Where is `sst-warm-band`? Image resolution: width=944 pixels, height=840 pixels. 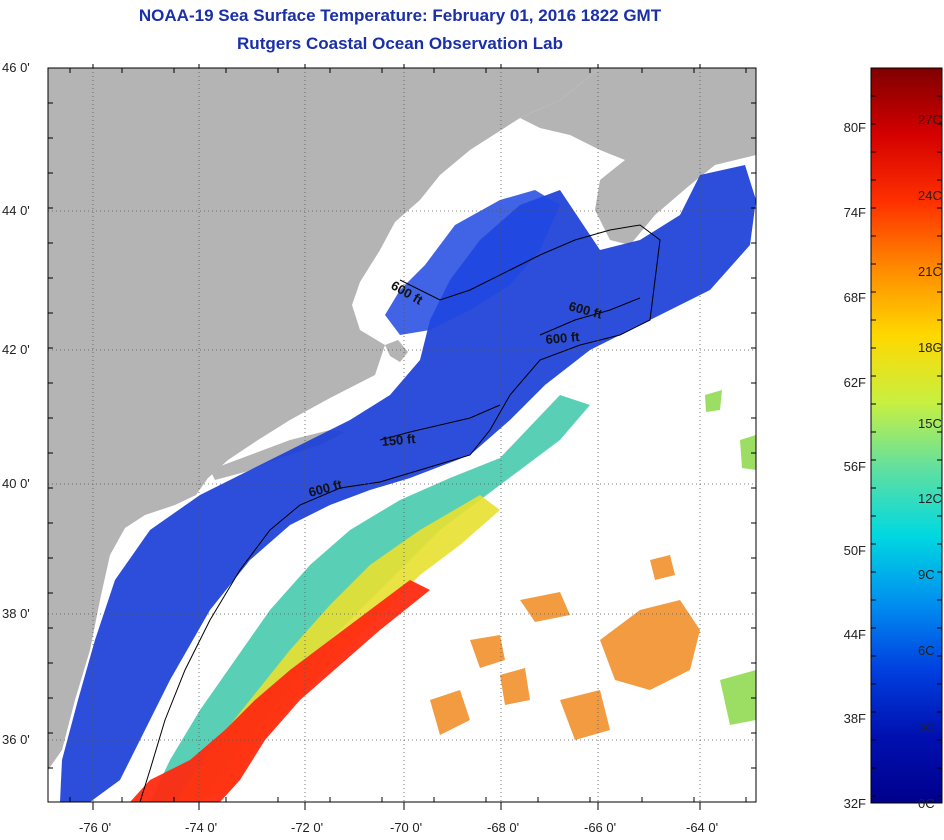 sst-warm-band is located at coordinates (280, 691).